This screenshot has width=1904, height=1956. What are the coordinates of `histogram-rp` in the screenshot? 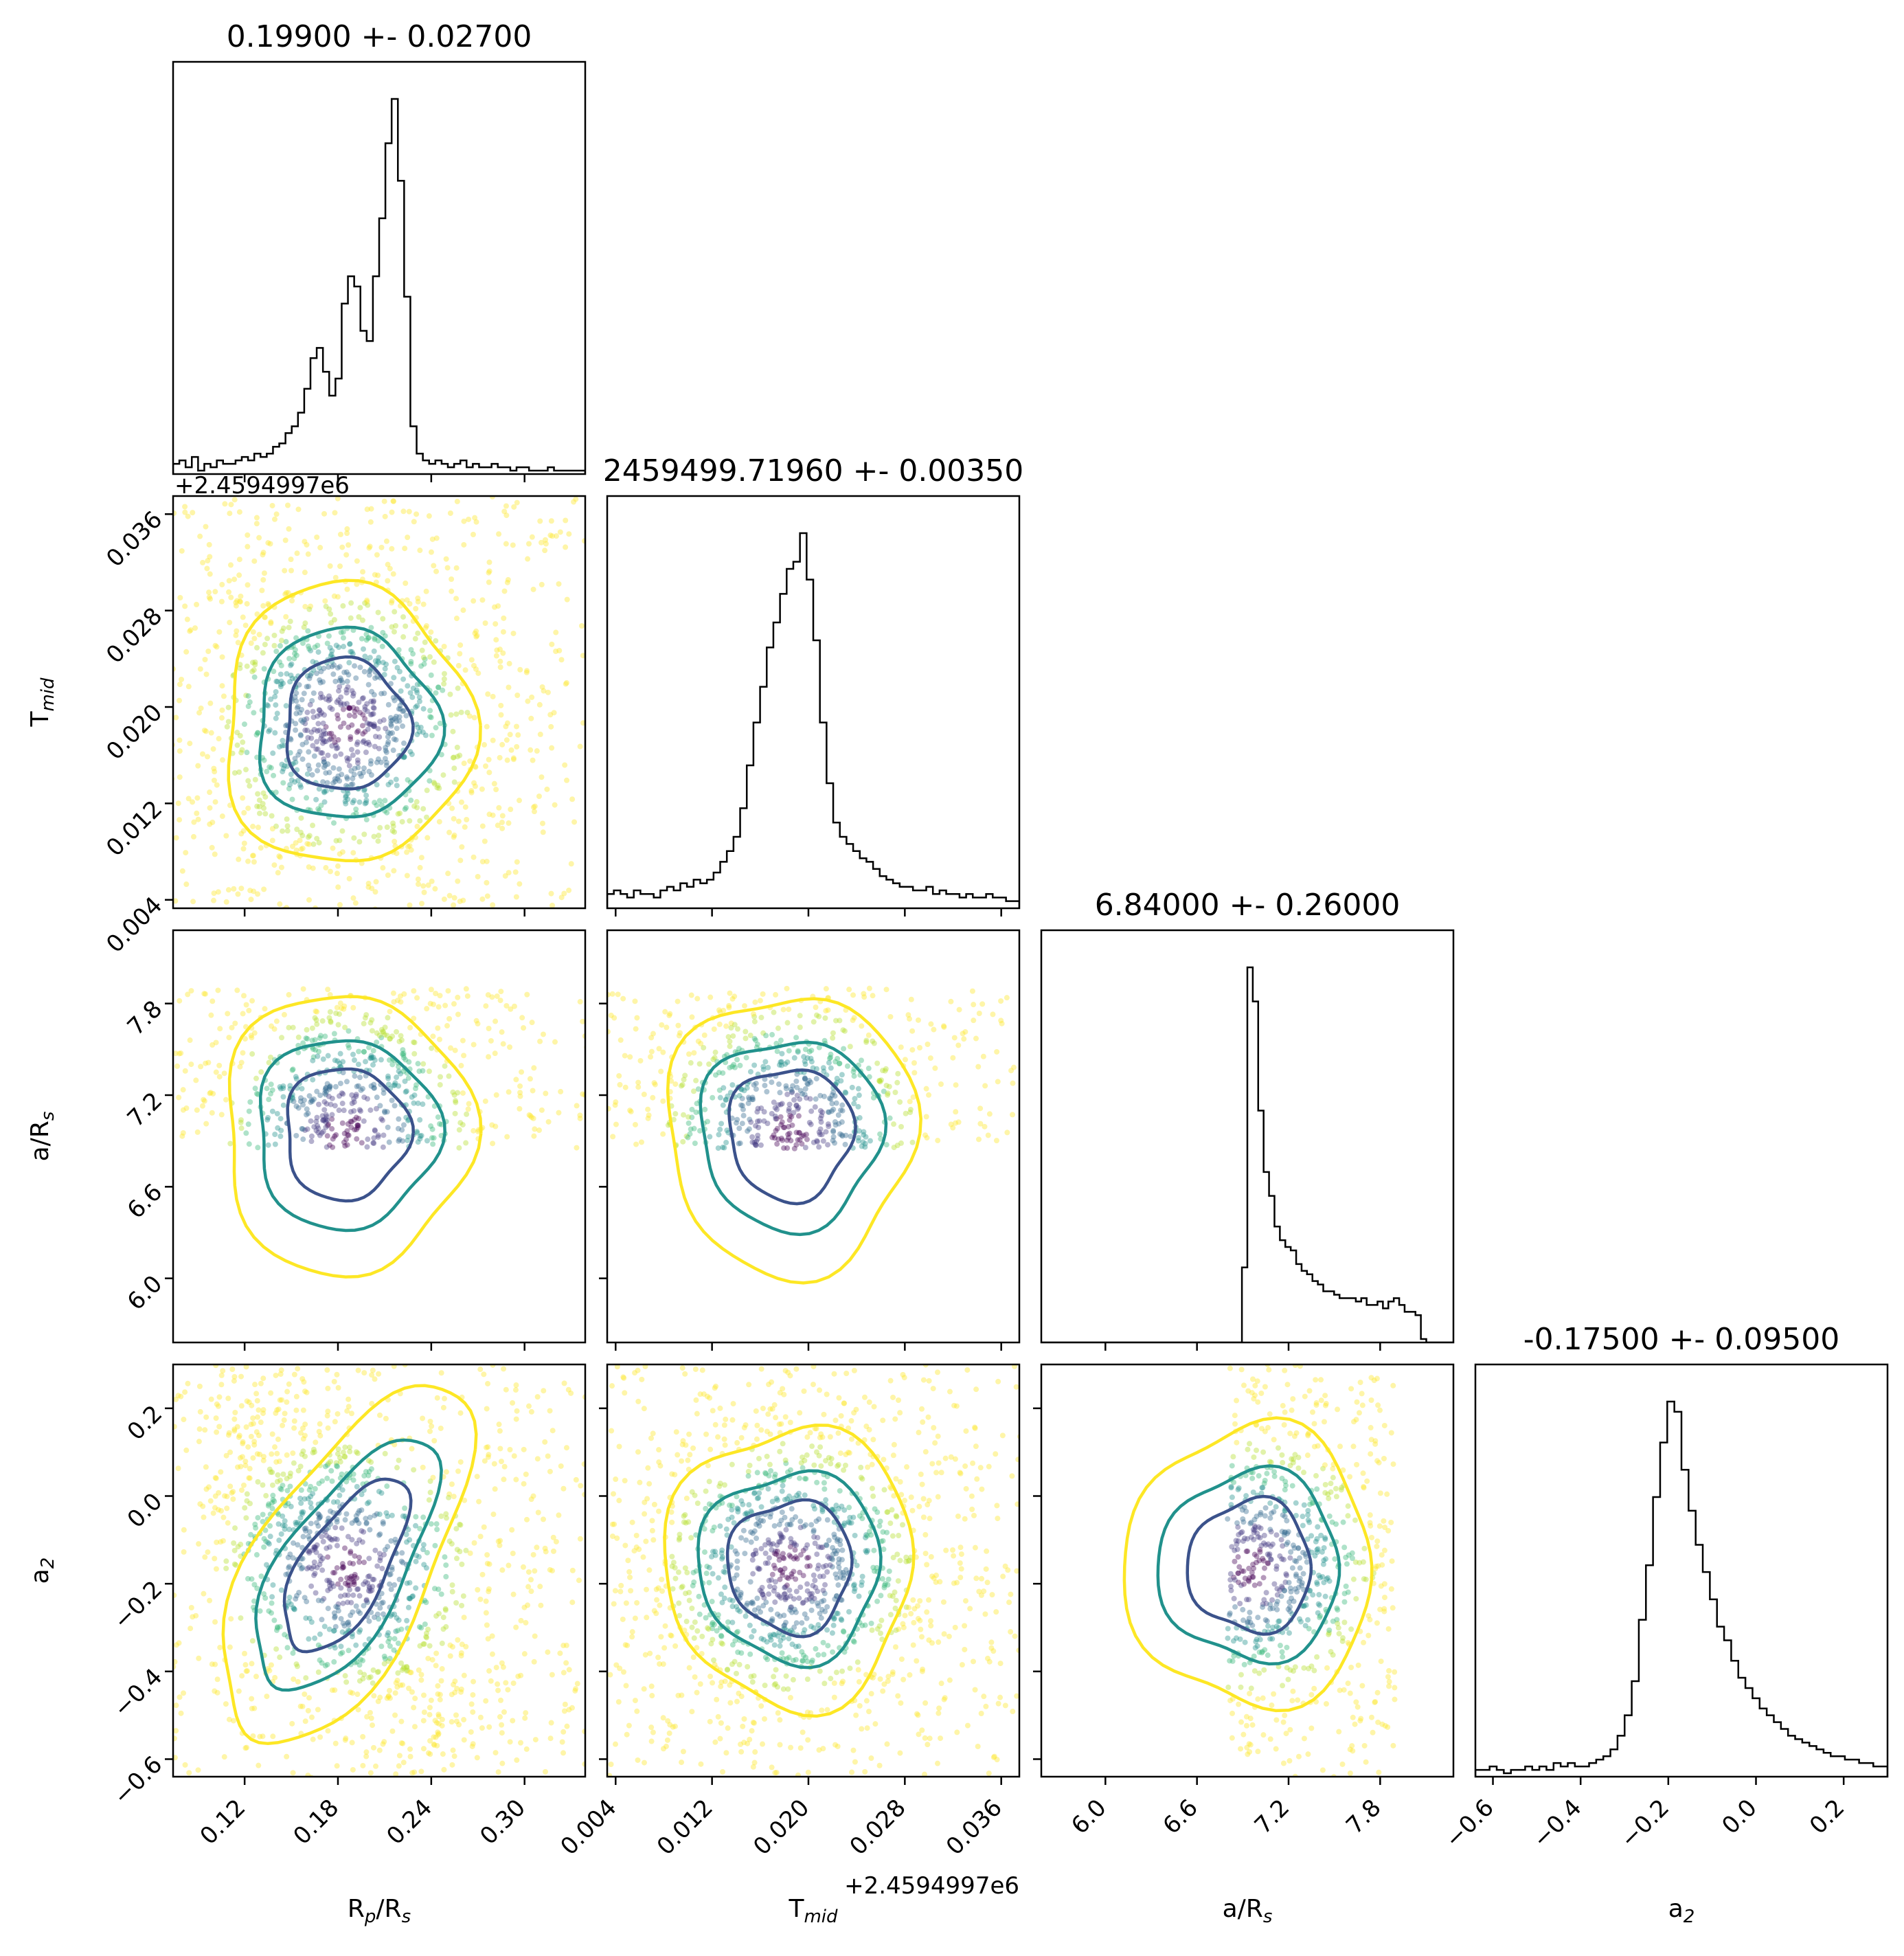 It's located at (379, 286).